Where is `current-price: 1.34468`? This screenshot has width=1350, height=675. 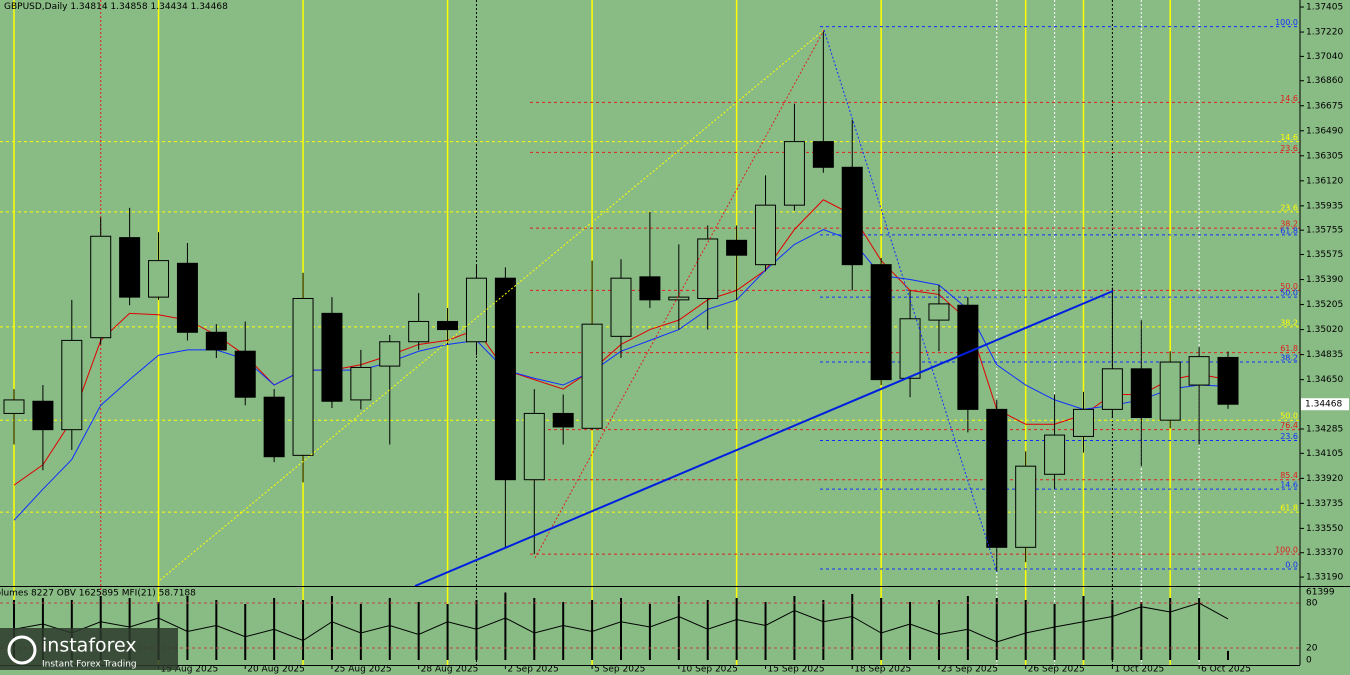 current-price: 1.34468 is located at coordinates (1323, 405).